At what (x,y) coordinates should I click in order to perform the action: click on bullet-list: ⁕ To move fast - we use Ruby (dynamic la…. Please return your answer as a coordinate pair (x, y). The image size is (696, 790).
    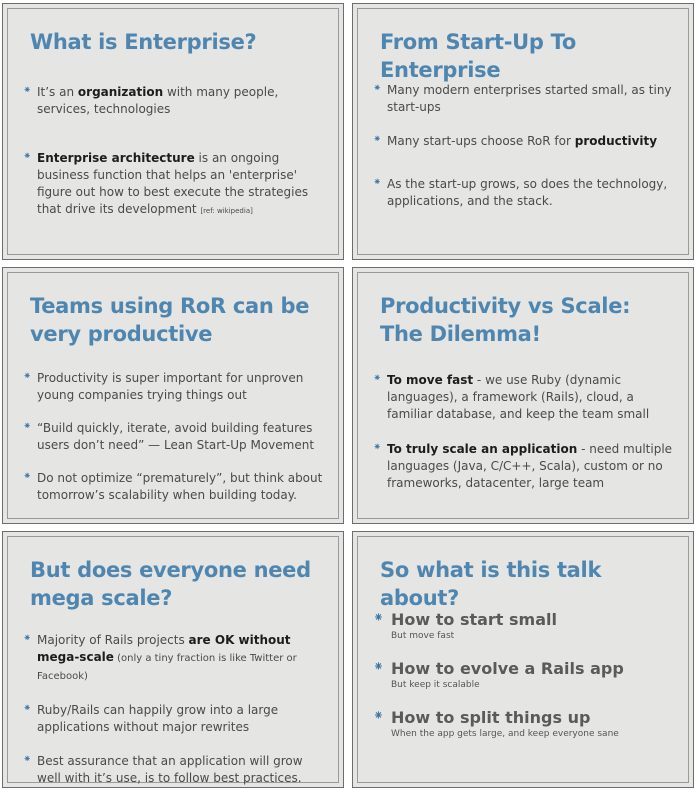
    Looking at the image, I should click on (526, 432).